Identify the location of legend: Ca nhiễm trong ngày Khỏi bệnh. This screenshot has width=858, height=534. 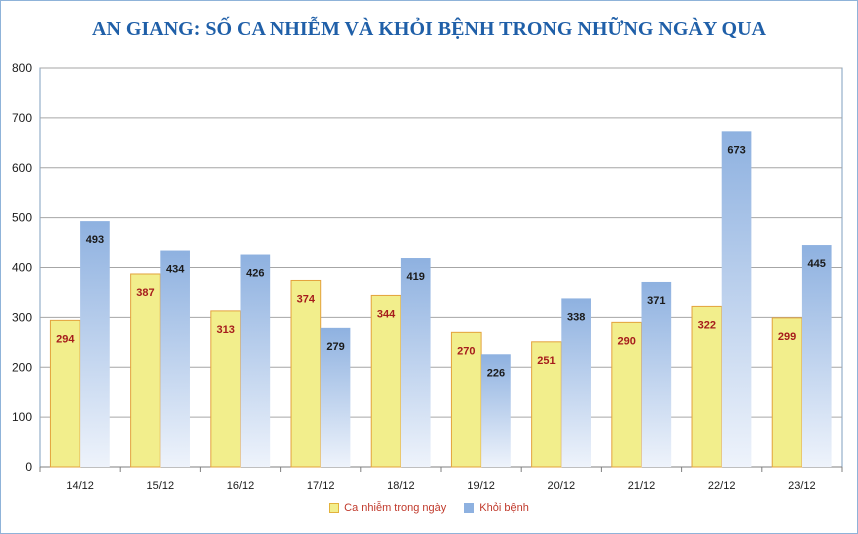
(429, 508).